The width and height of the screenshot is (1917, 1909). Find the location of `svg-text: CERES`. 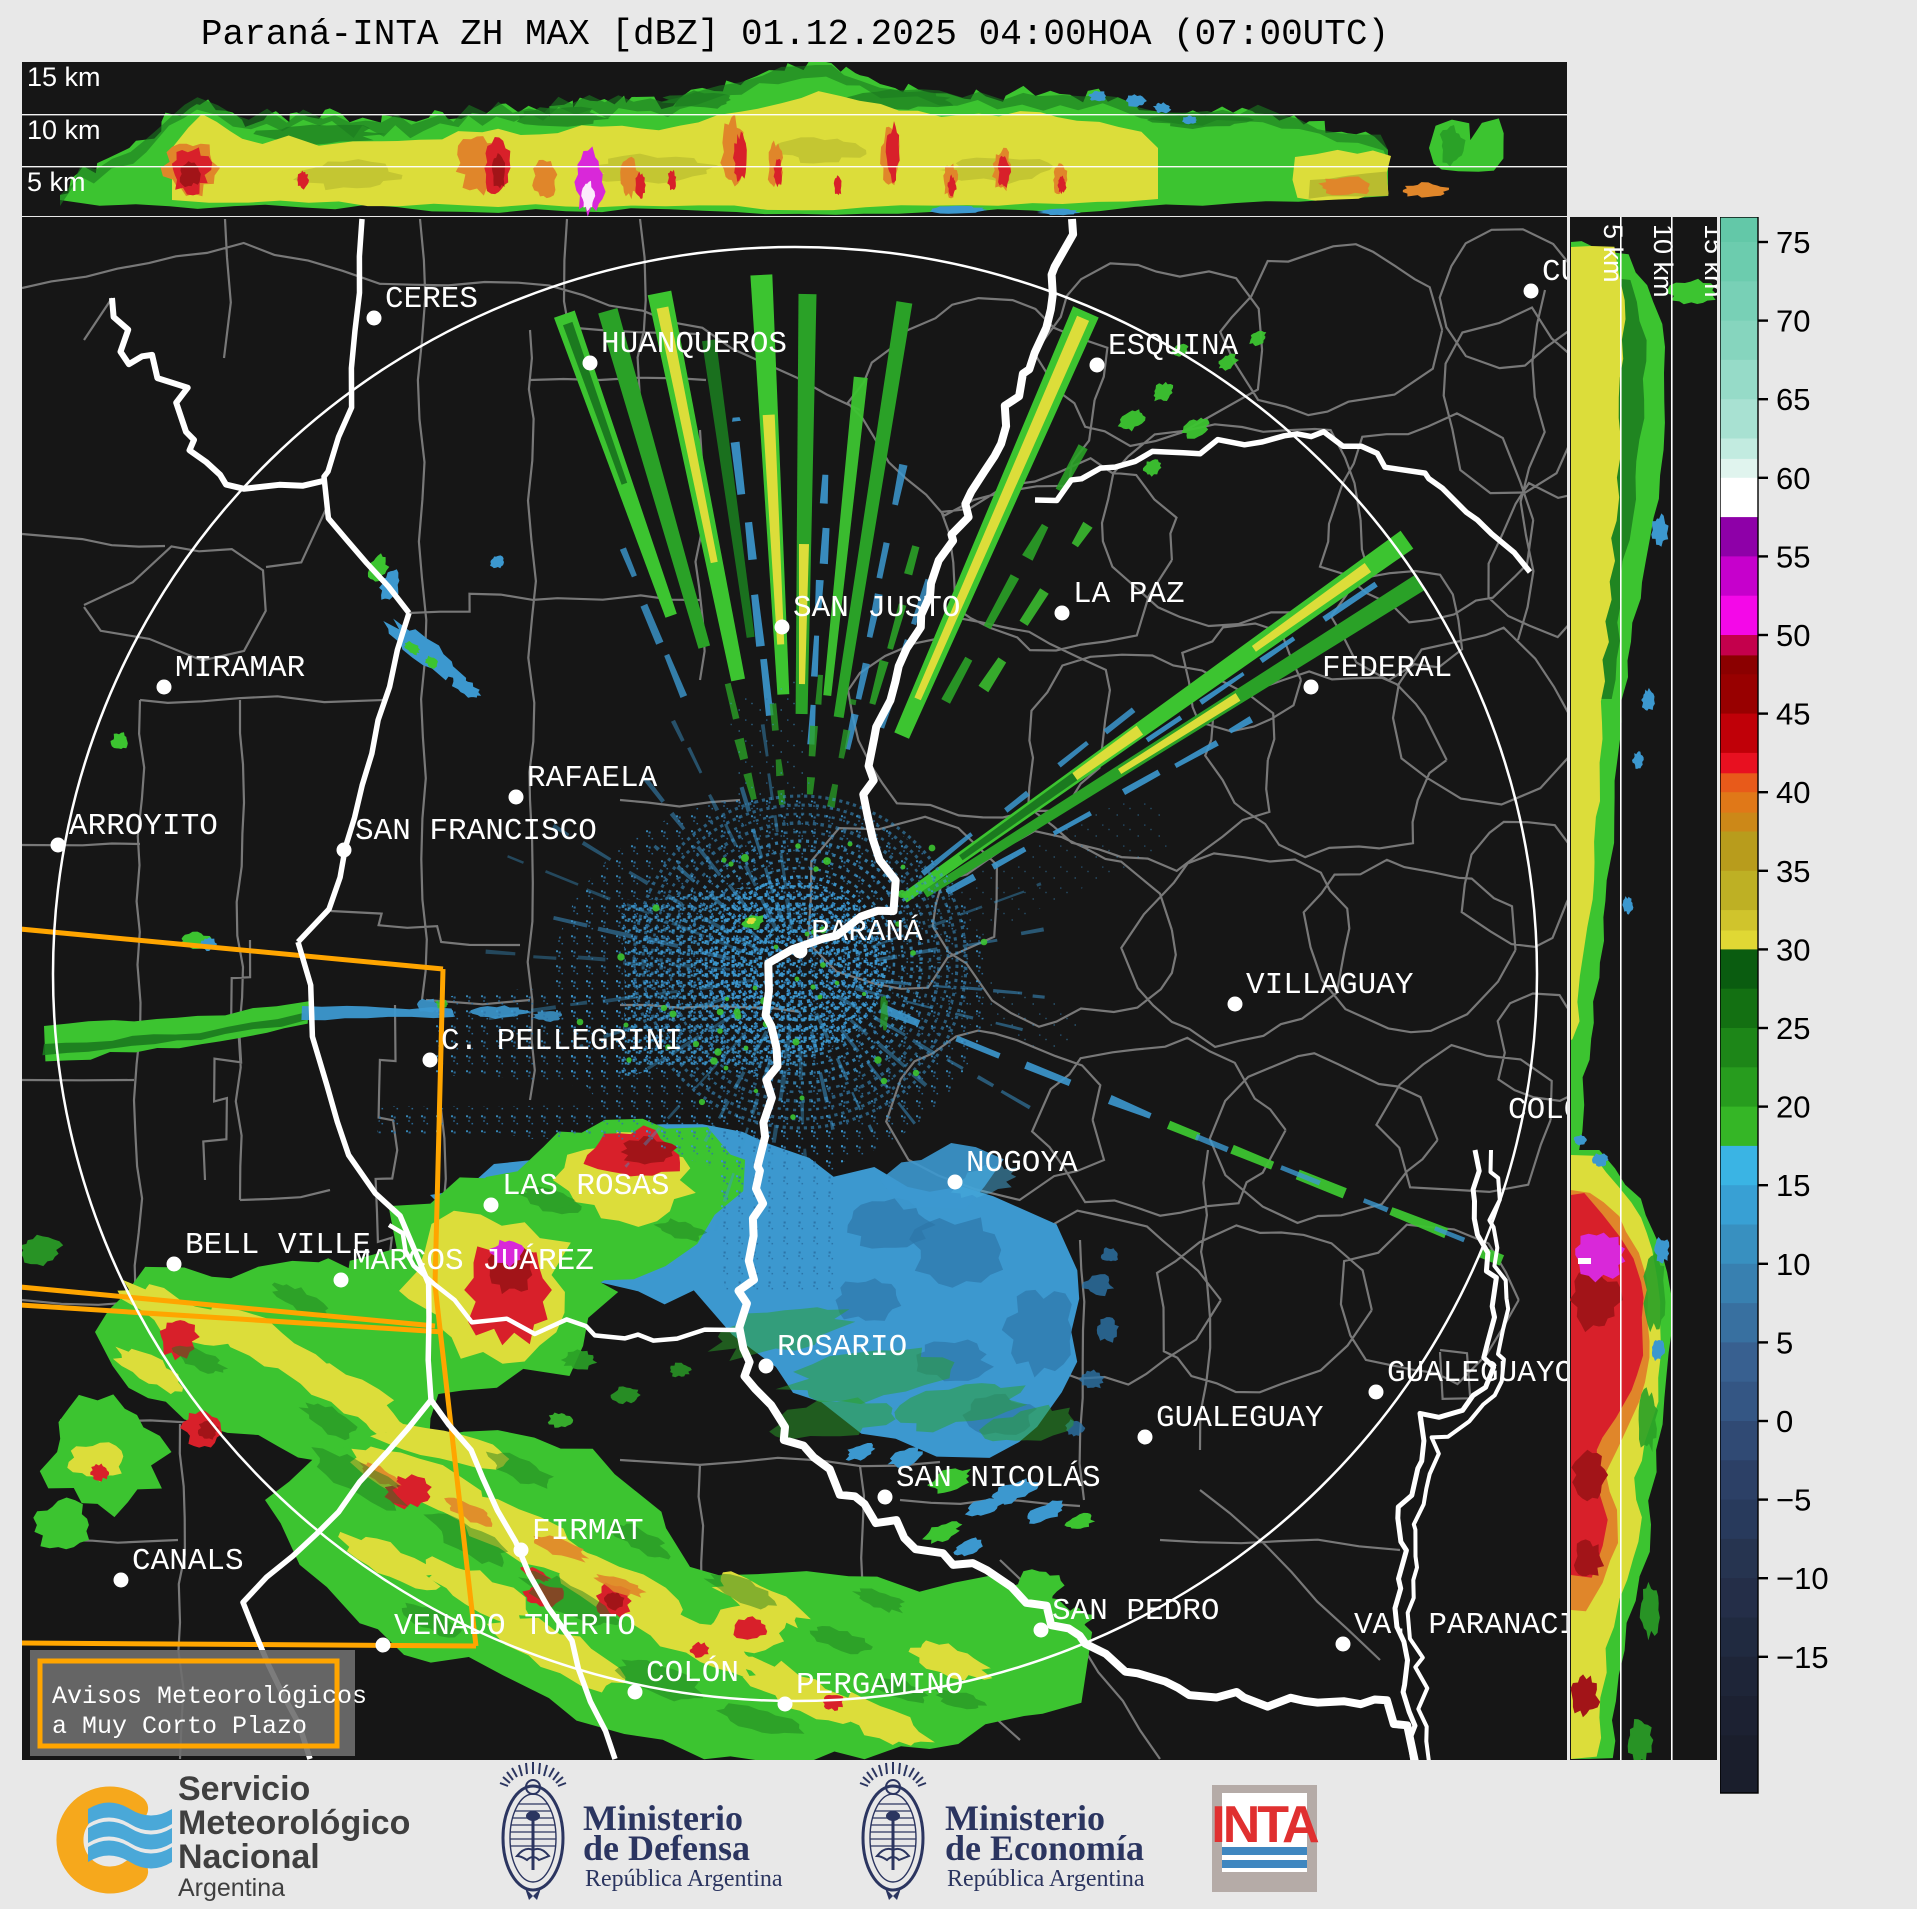

svg-text: CERES is located at coordinates (431, 299).